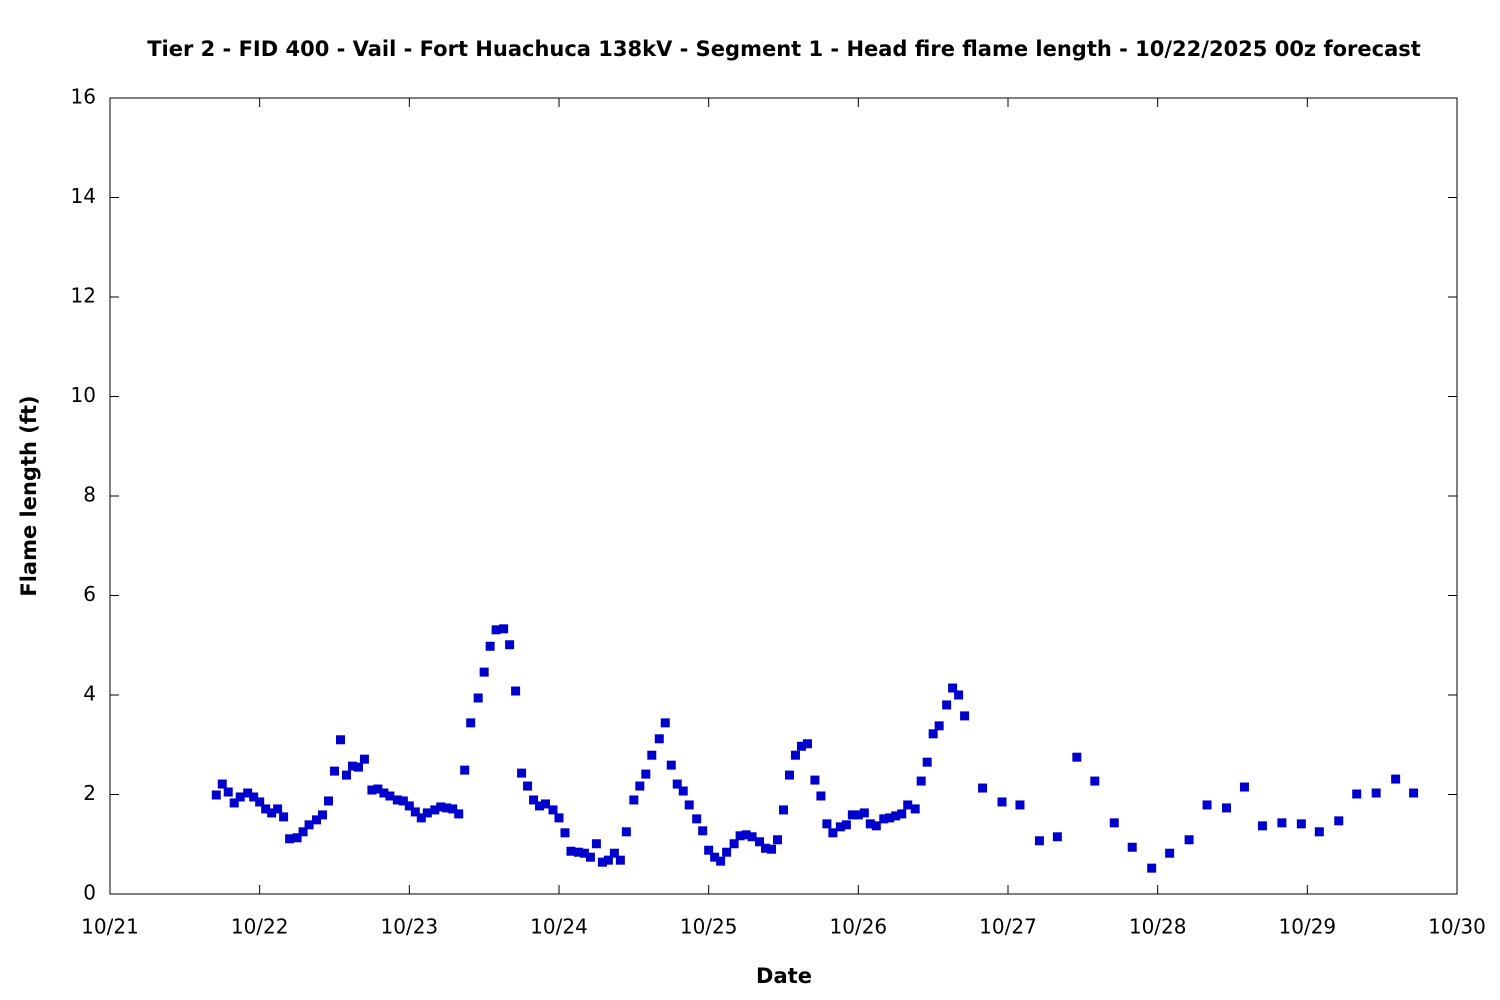 The image size is (1500, 1000). What do you see at coordinates (859, 927) in the screenshot?
I see `x-tick-label: 10/26` at bounding box center [859, 927].